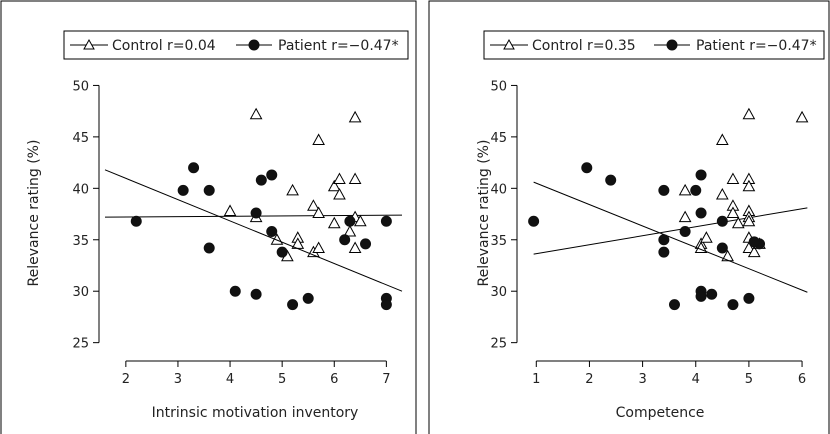 The image size is (830, 434). I want to click on x-tick-label: 4, so click(230, 379).